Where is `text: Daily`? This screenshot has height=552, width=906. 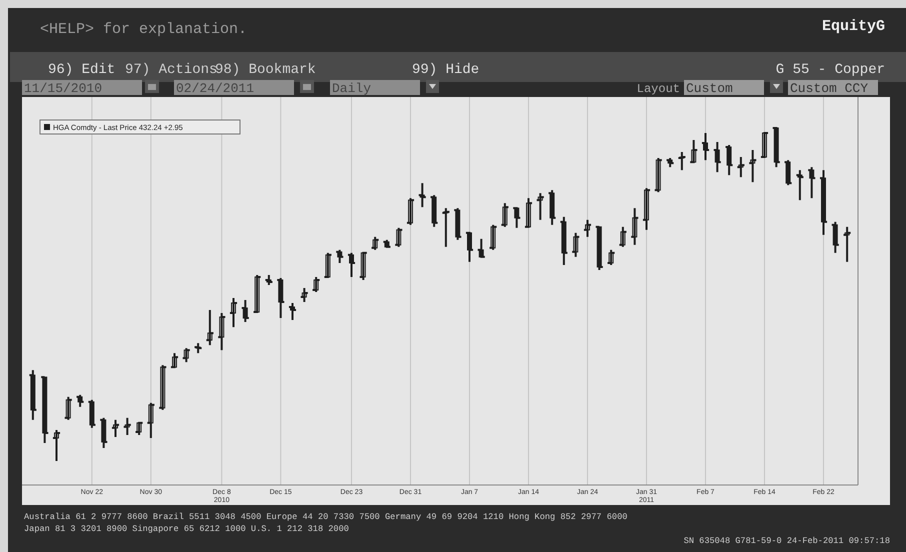 text: Daily is located at coordinates (352, 88).